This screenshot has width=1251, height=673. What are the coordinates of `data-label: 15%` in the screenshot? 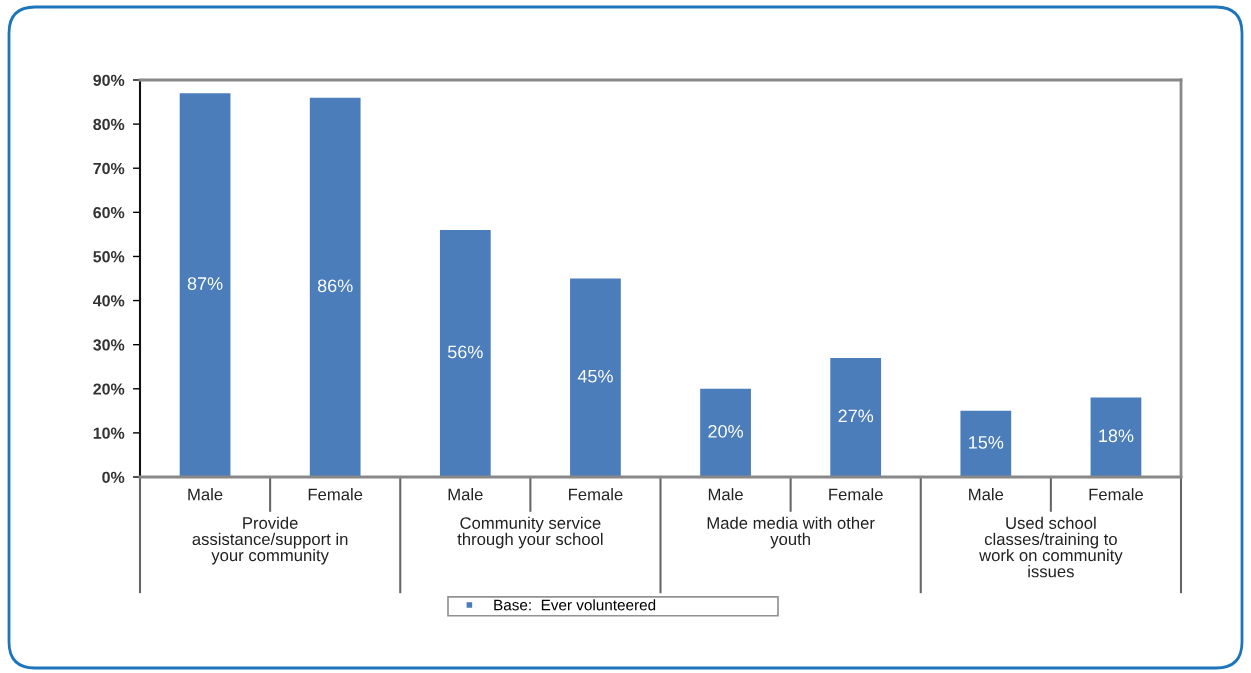 It's located at (986, 442).